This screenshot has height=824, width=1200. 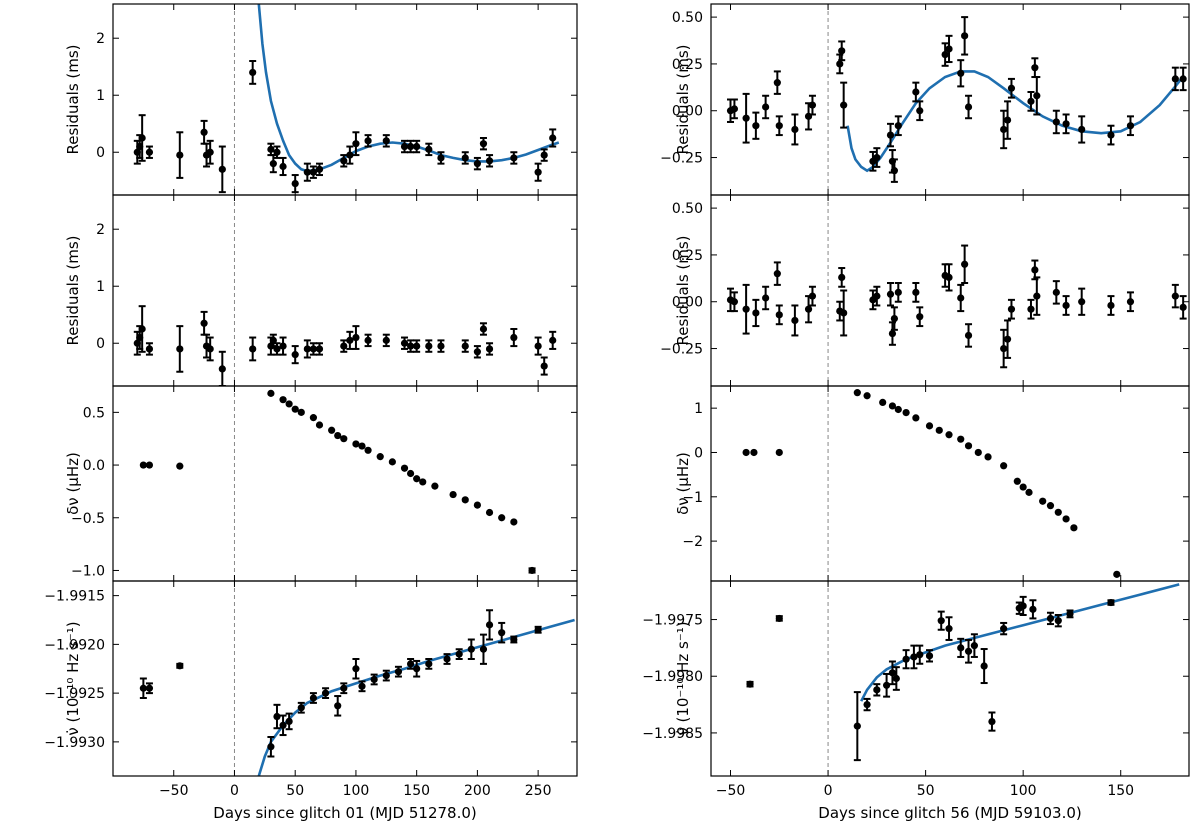 I want to click on y-tick-label: −1, so click(x=692, y=498).